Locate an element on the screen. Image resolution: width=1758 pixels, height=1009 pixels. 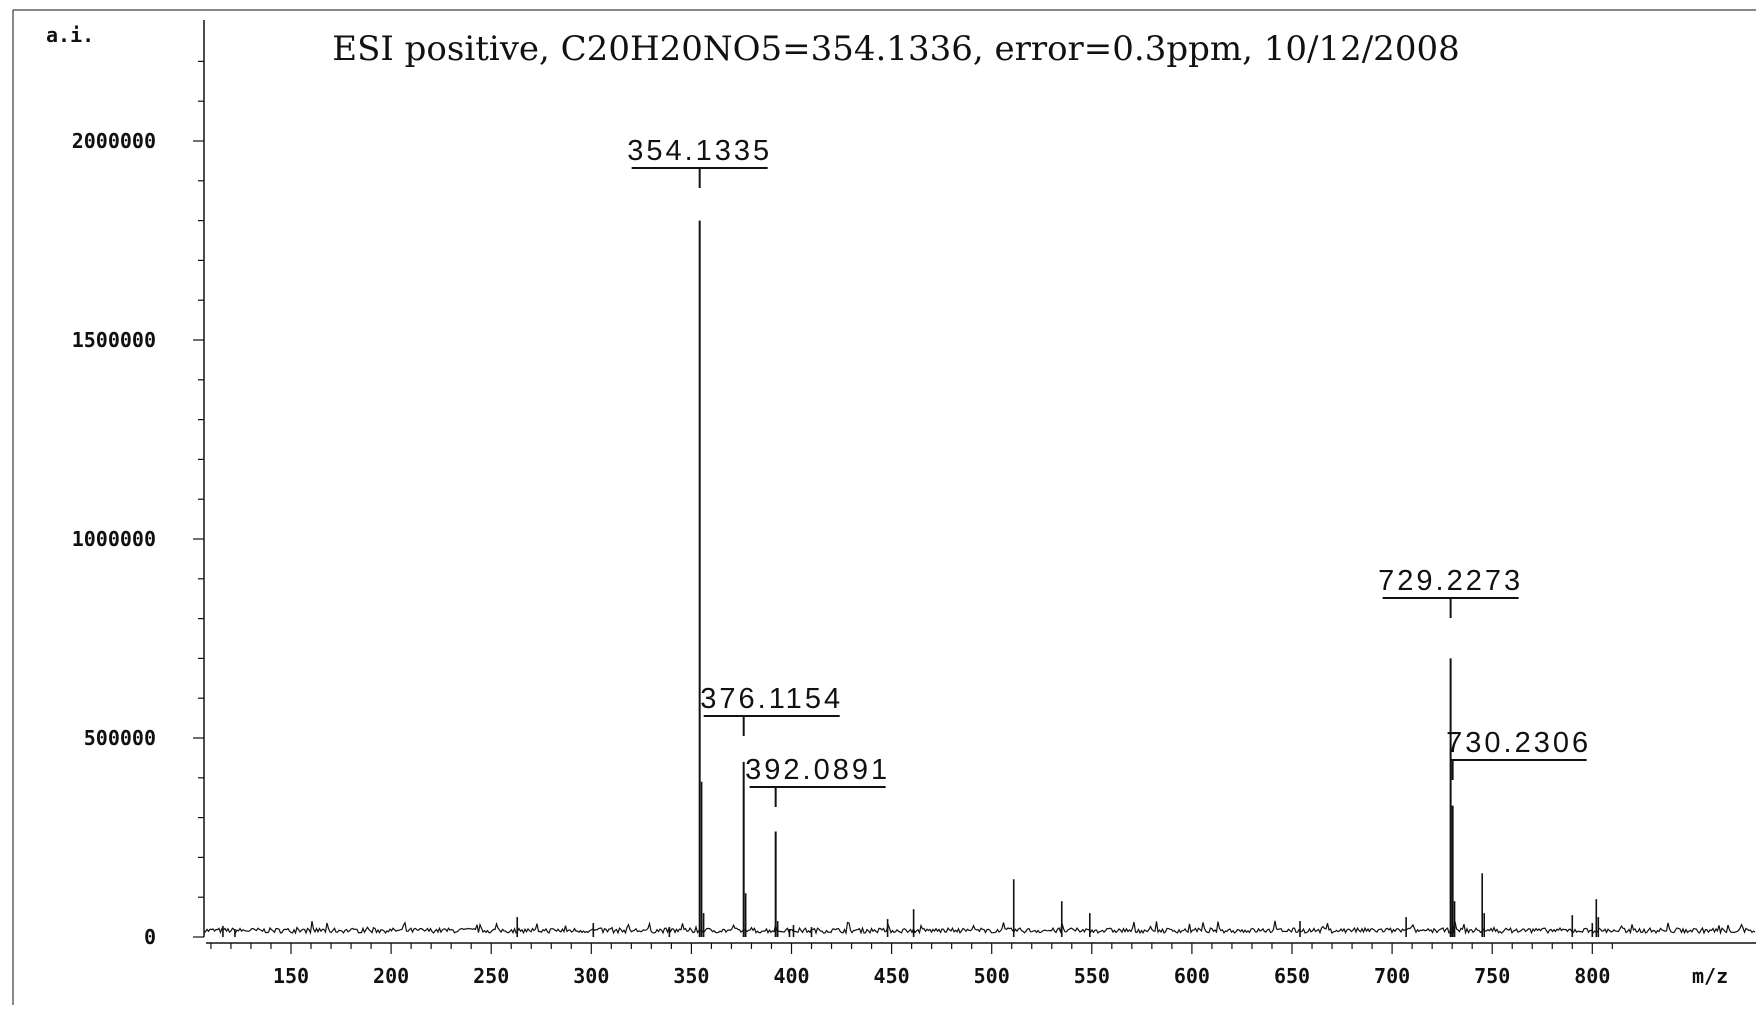
y-tick-label: 0 is located at coordinates (150, 937).